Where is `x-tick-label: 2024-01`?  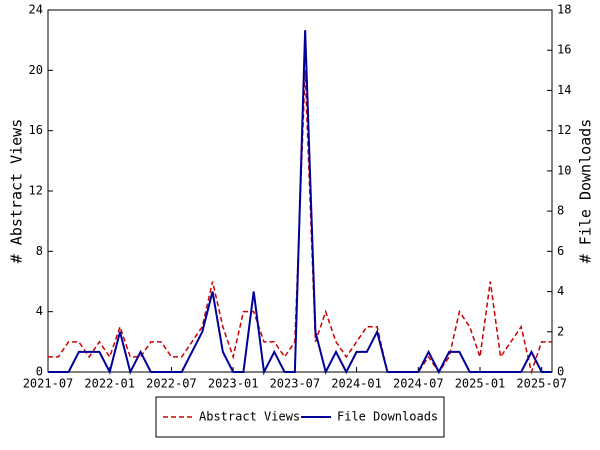
x-tick-label: 2024-01 is located at coordinates (356, 384).